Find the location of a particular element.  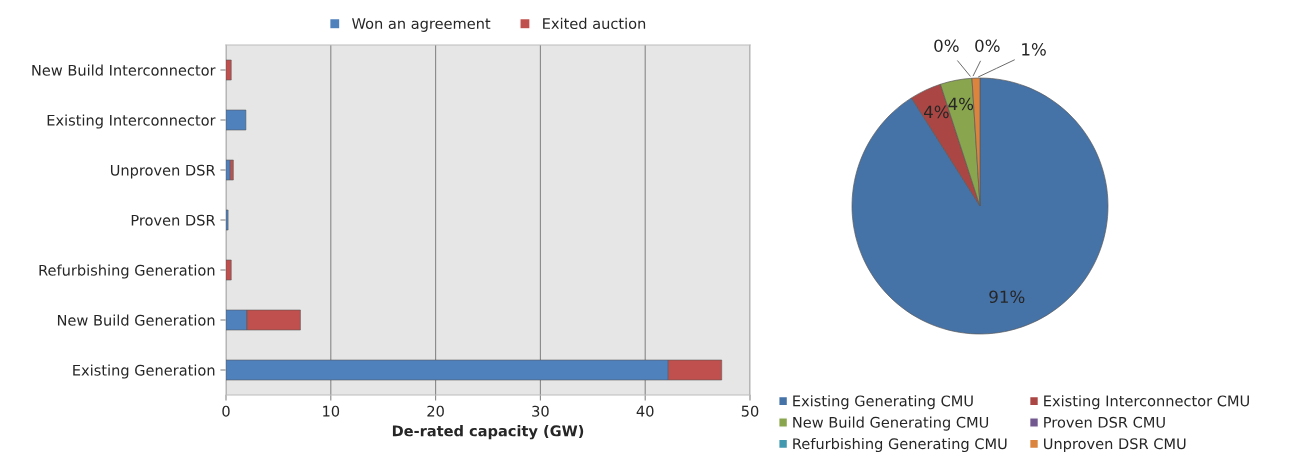

y-tick-label: New Build Generation is located at coordinates (136, 320).